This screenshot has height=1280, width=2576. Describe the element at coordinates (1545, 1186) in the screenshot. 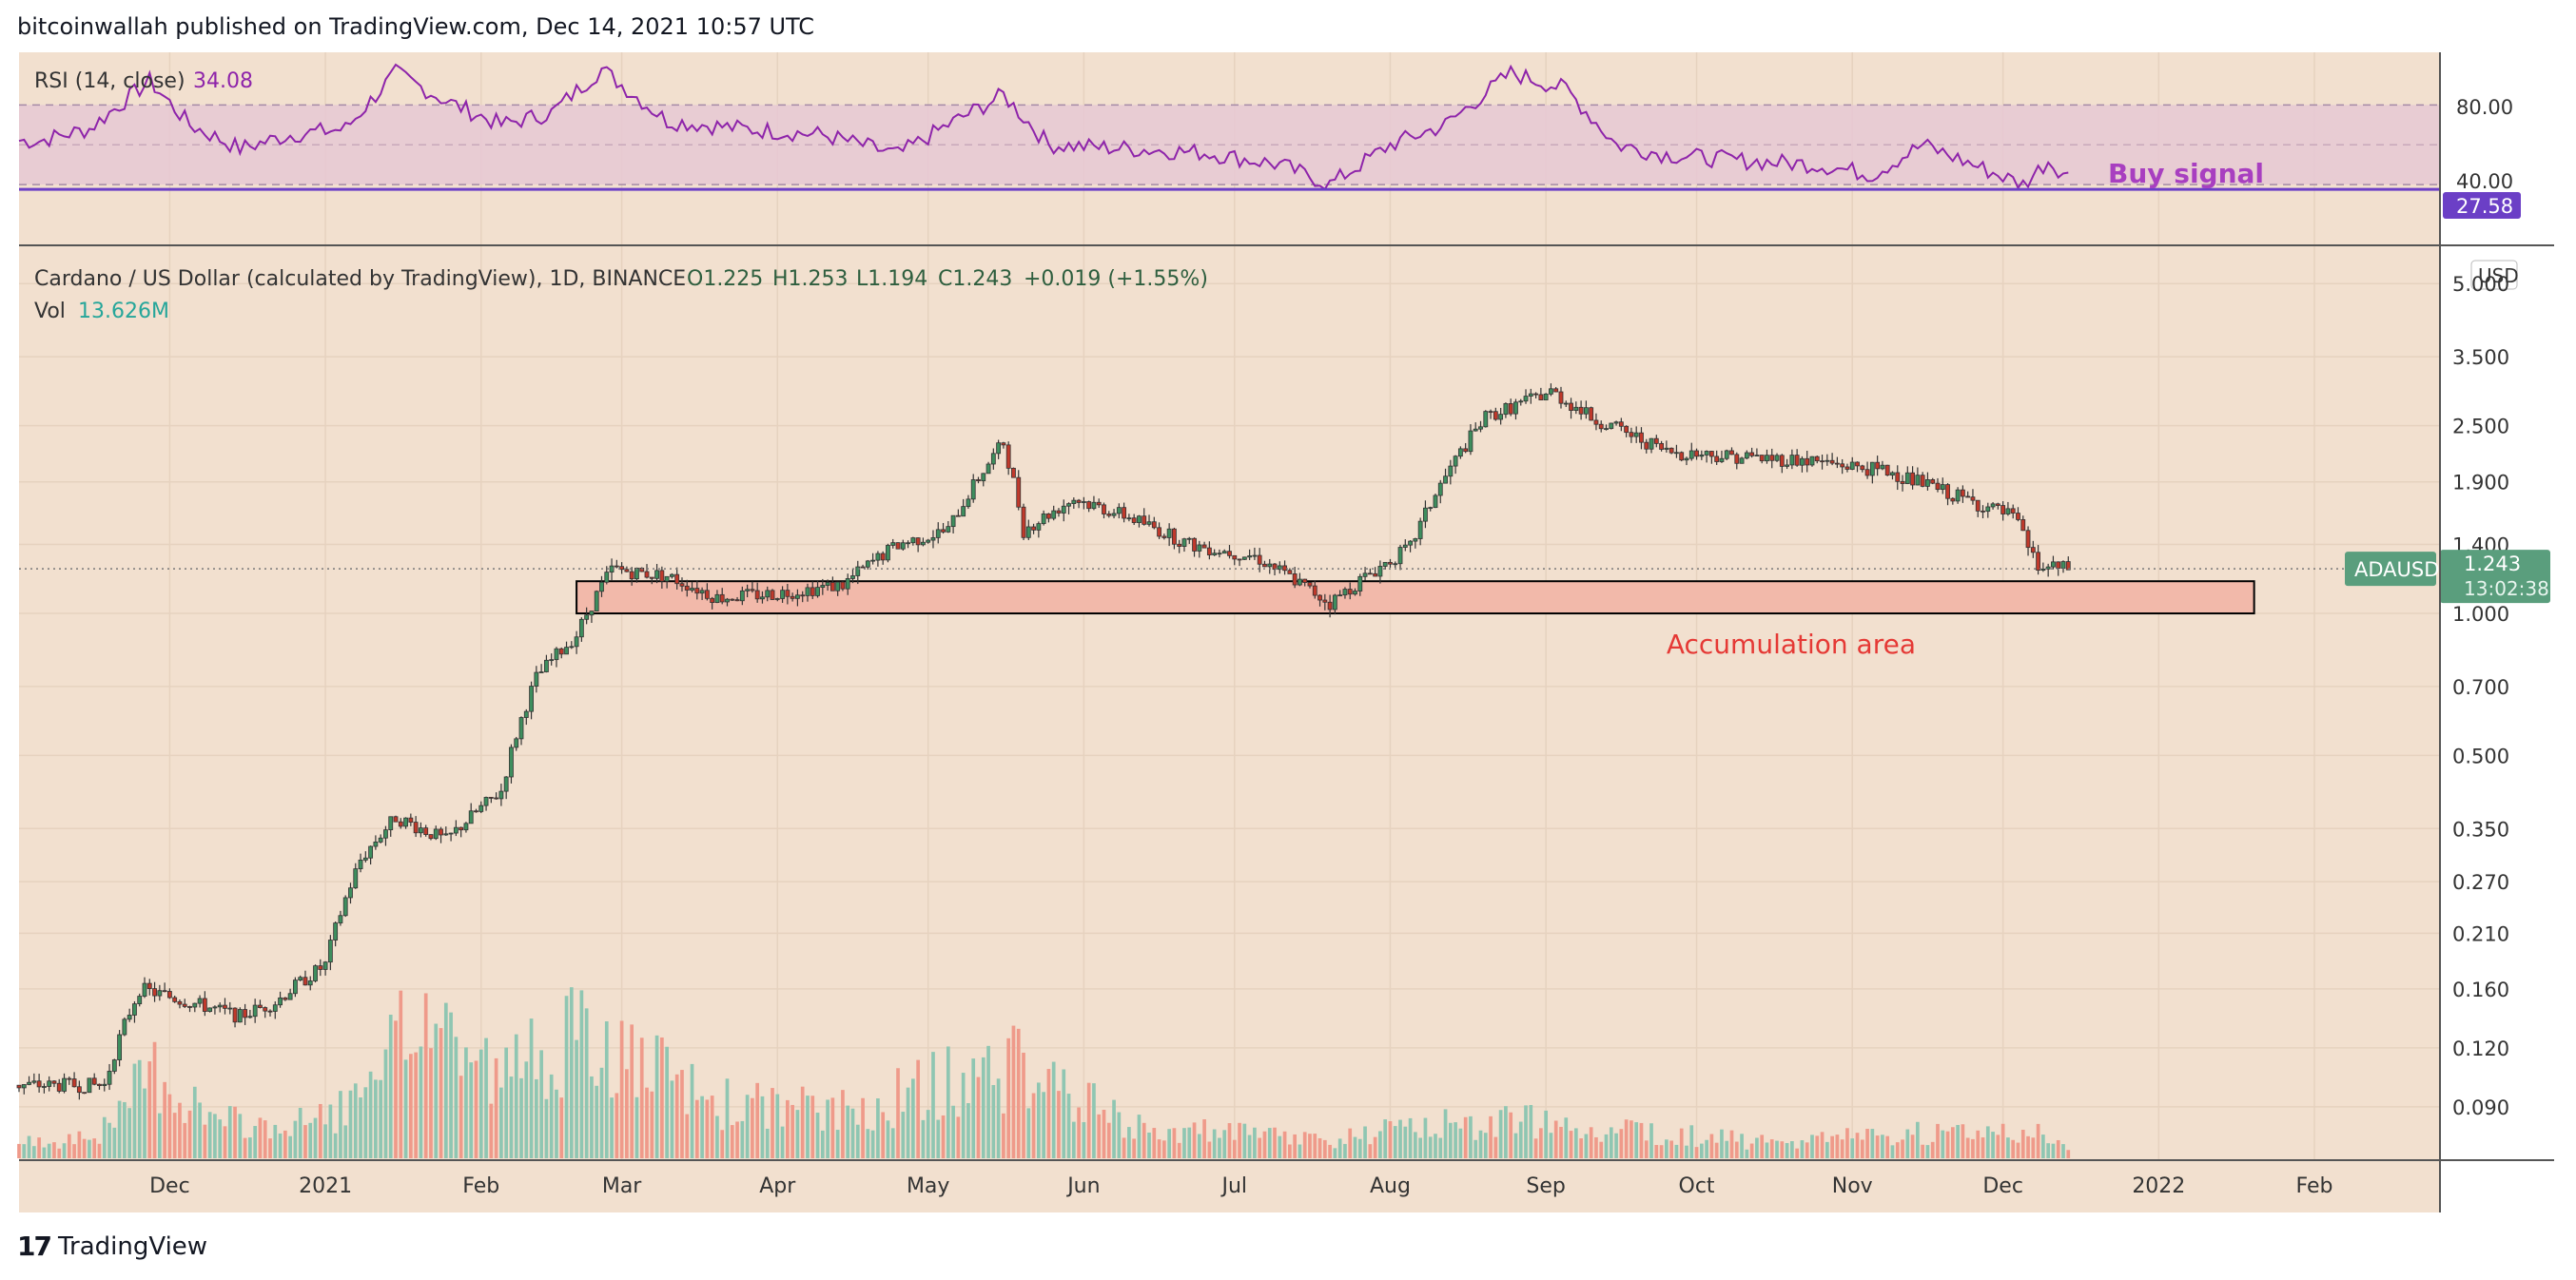

I see `time-tick-label: Sep` at that location.